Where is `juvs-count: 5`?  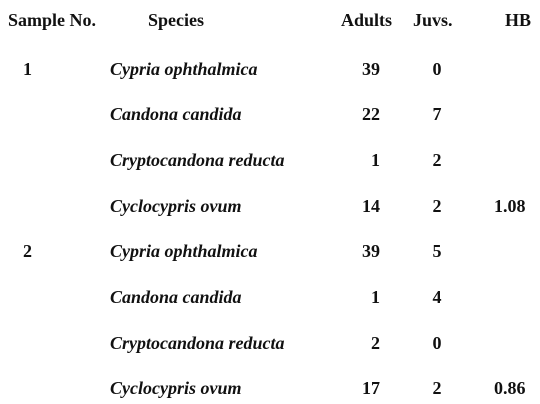 juvs-count: 5 is located at coordinates (437, 251).